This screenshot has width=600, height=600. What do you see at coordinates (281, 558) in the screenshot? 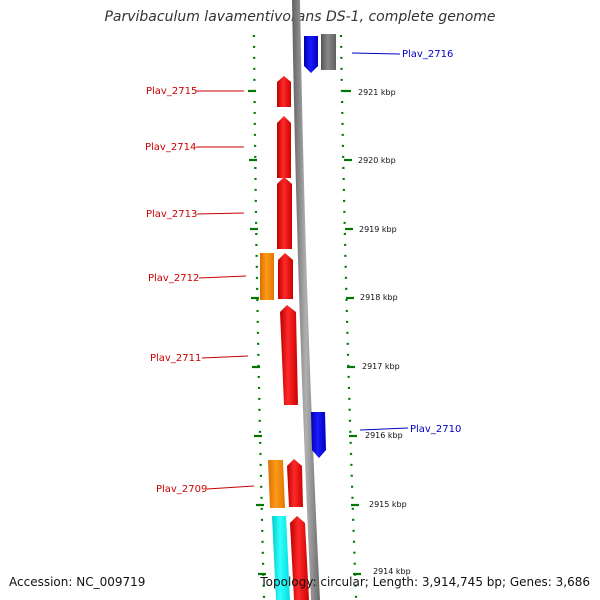
I see `gene-cyan` at bounding box center [281, 558].